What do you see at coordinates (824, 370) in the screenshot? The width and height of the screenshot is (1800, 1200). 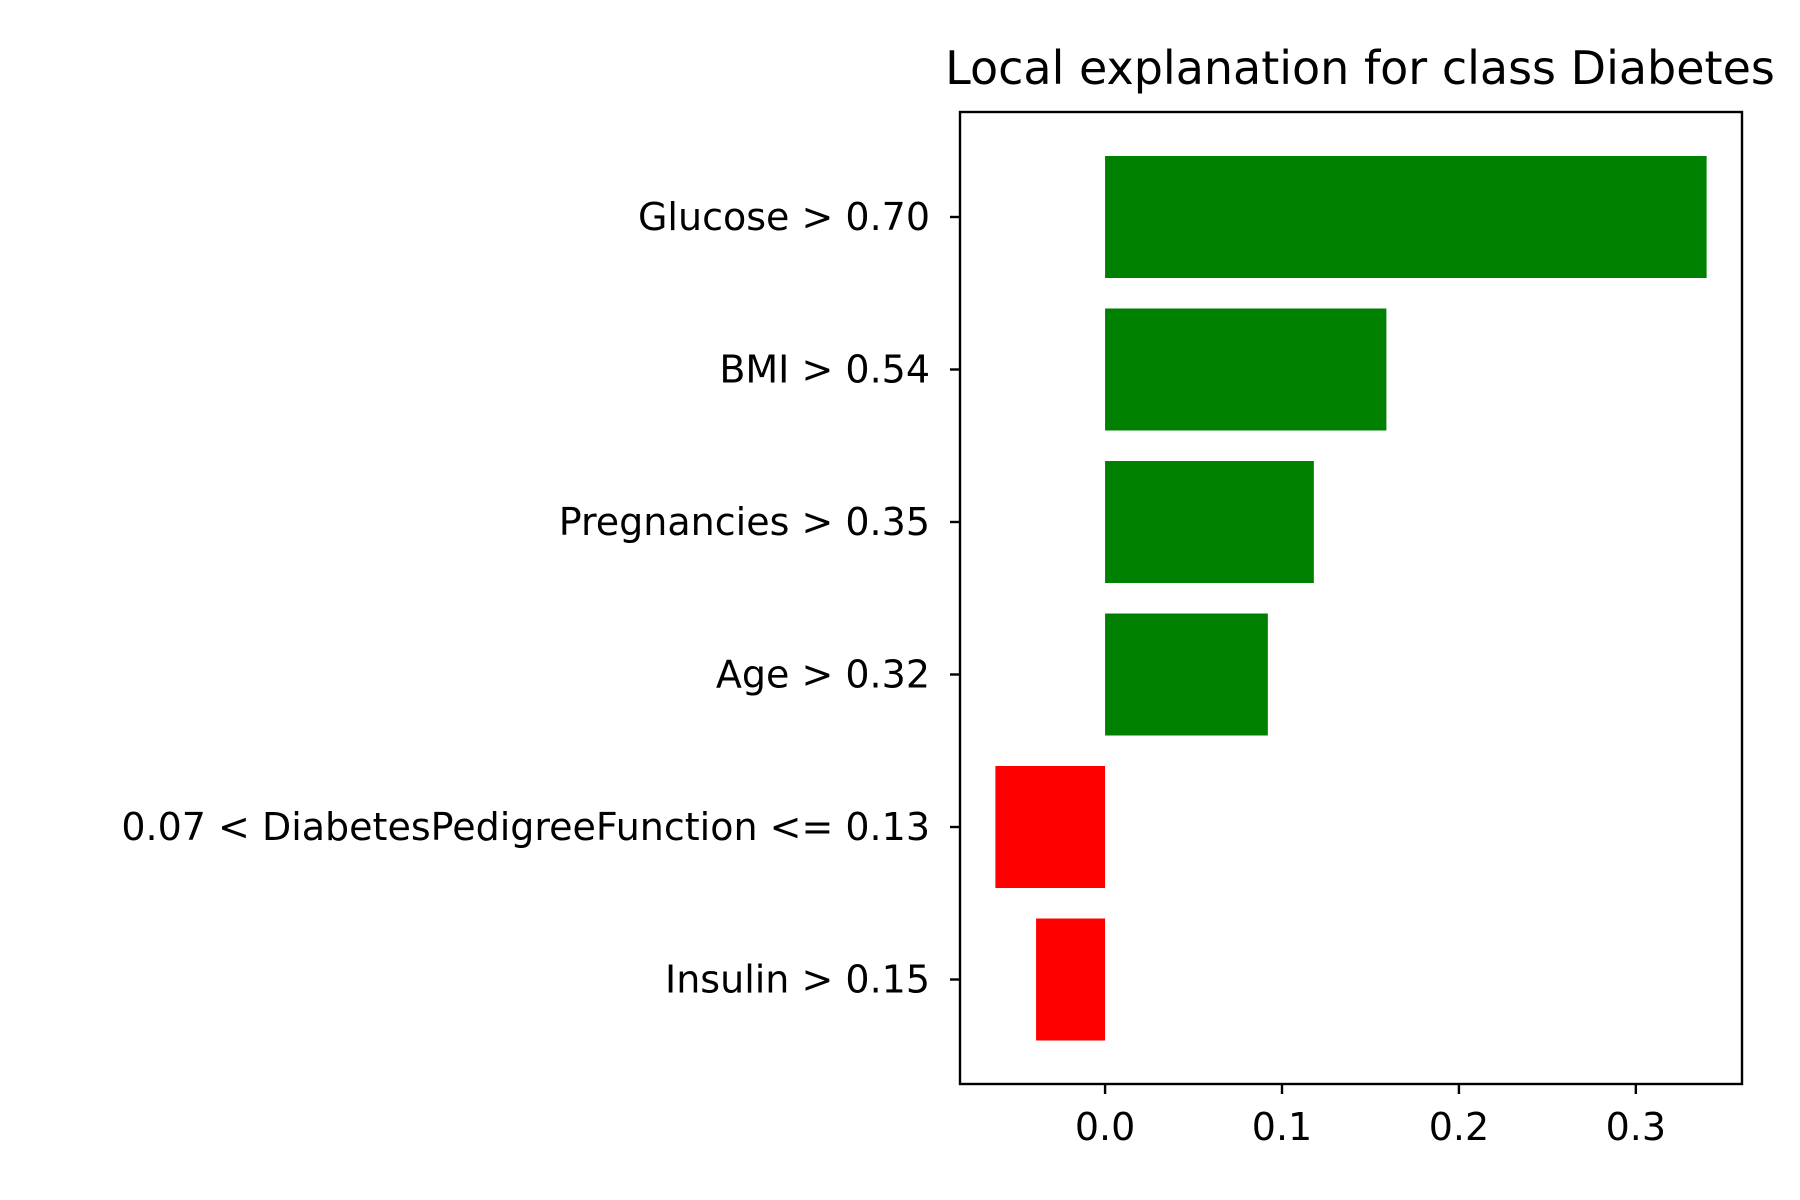 I see `y-tick-label: BMI > 0.54` at bounding box center [824, 370].